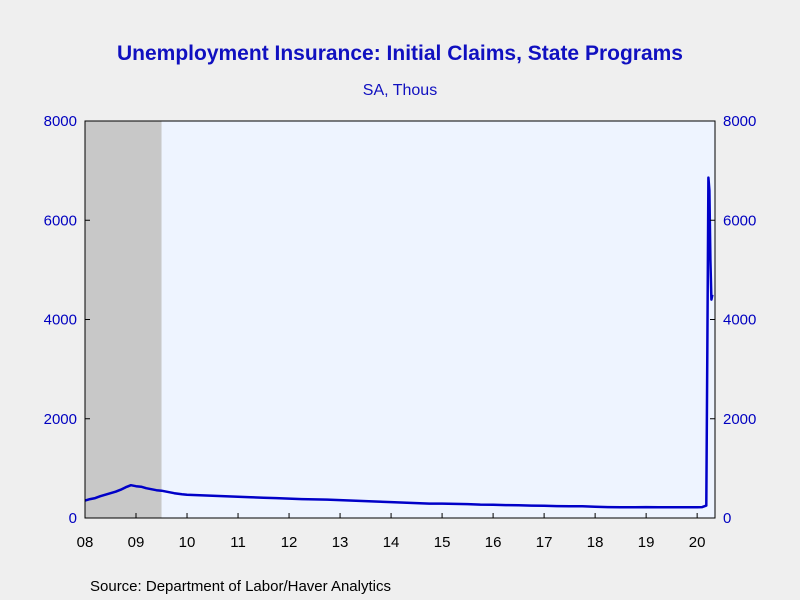 The image size is (800, 600). Describe the element at coordinates (739, 220) in the screenshot. I see `y-tick-label-right: 6000` at that location.